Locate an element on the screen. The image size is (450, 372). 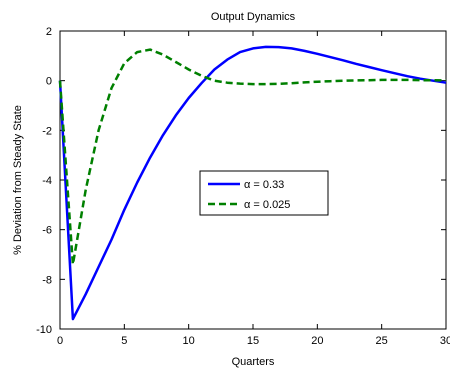
y-tick-label: -4 is located at coordinates (47, 181).